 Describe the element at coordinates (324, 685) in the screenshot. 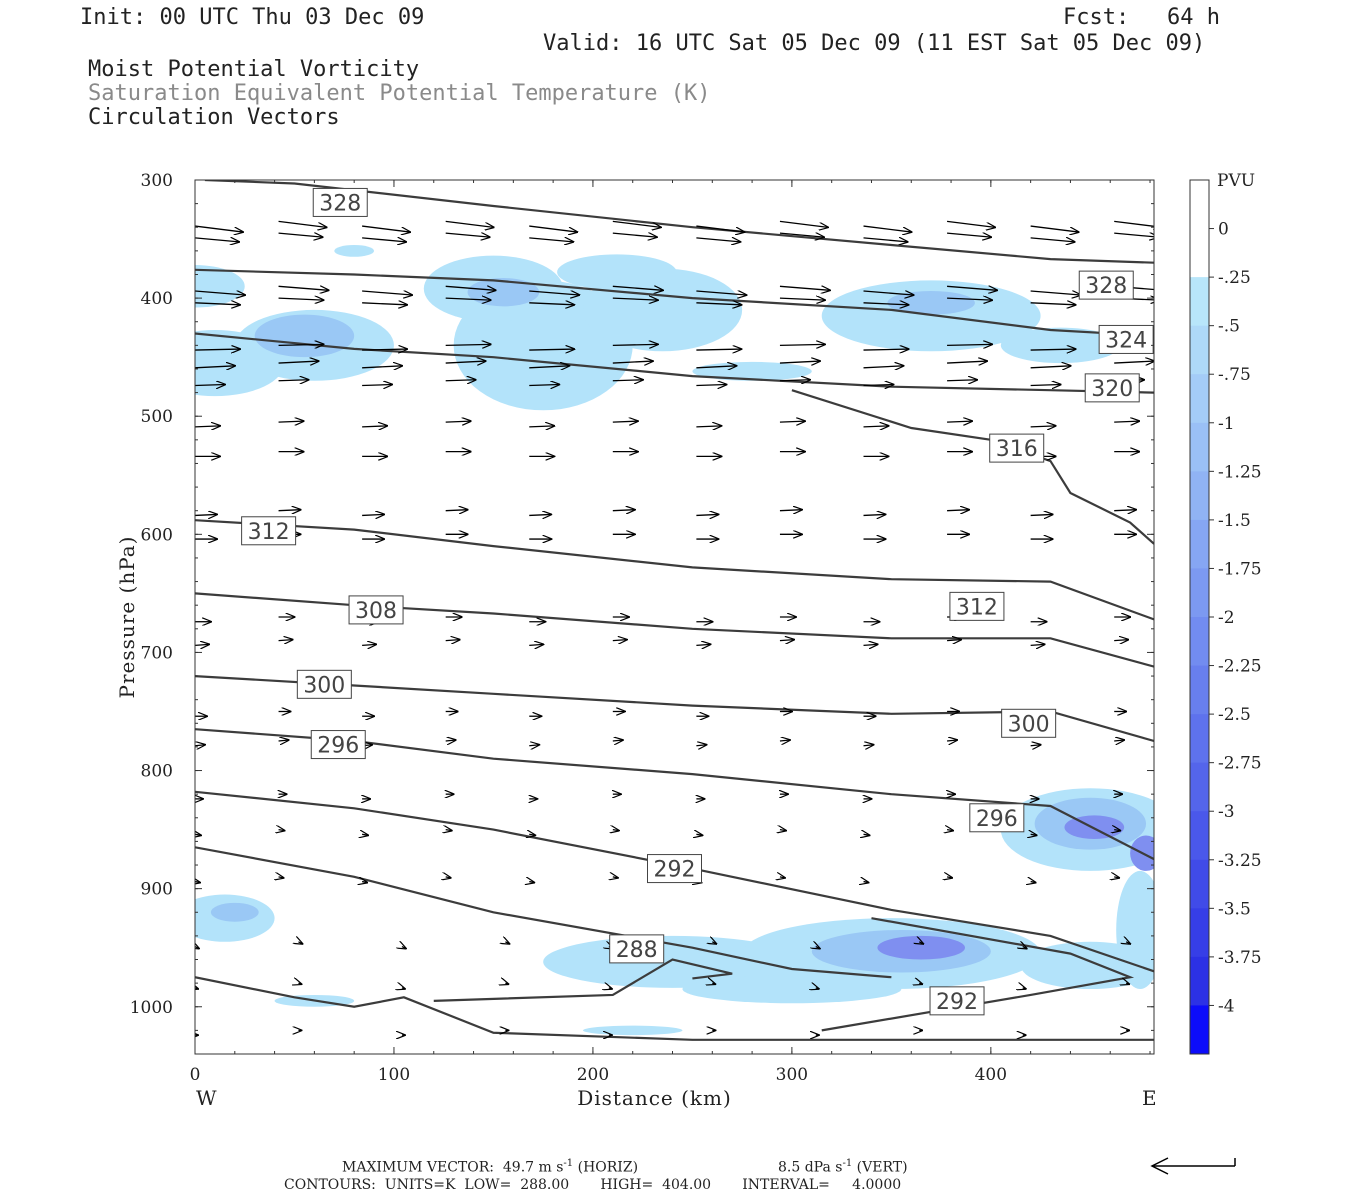

I see `svg-text: 300` at that location.